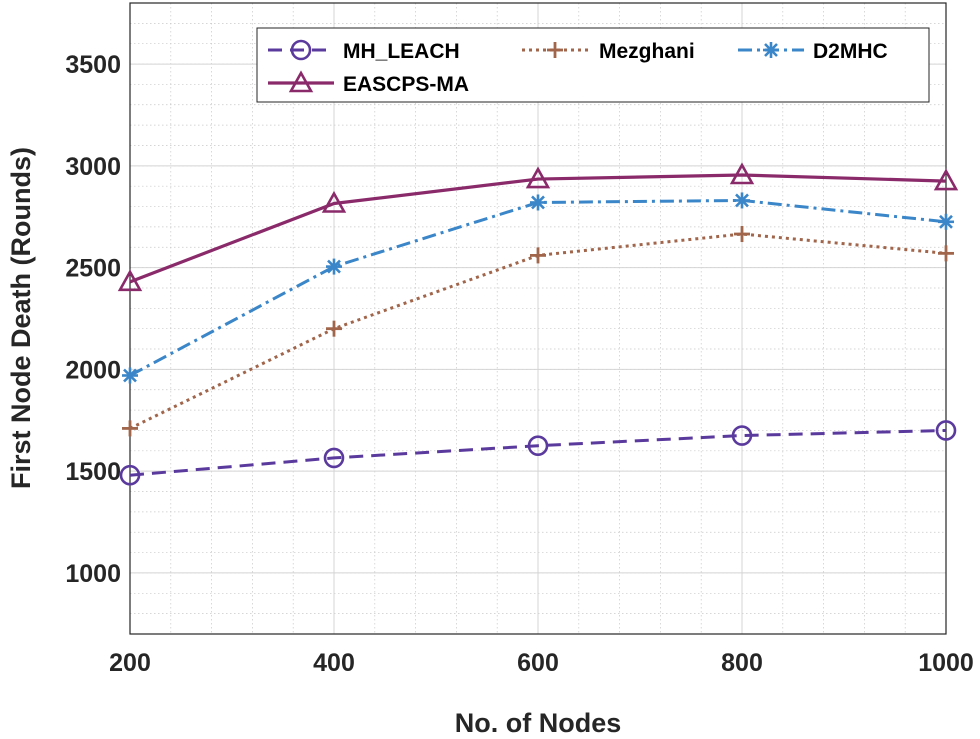  I want to click on legend: MH_LEACH Mezghani D2MHC EASCPS-MA, so click(593, 65).